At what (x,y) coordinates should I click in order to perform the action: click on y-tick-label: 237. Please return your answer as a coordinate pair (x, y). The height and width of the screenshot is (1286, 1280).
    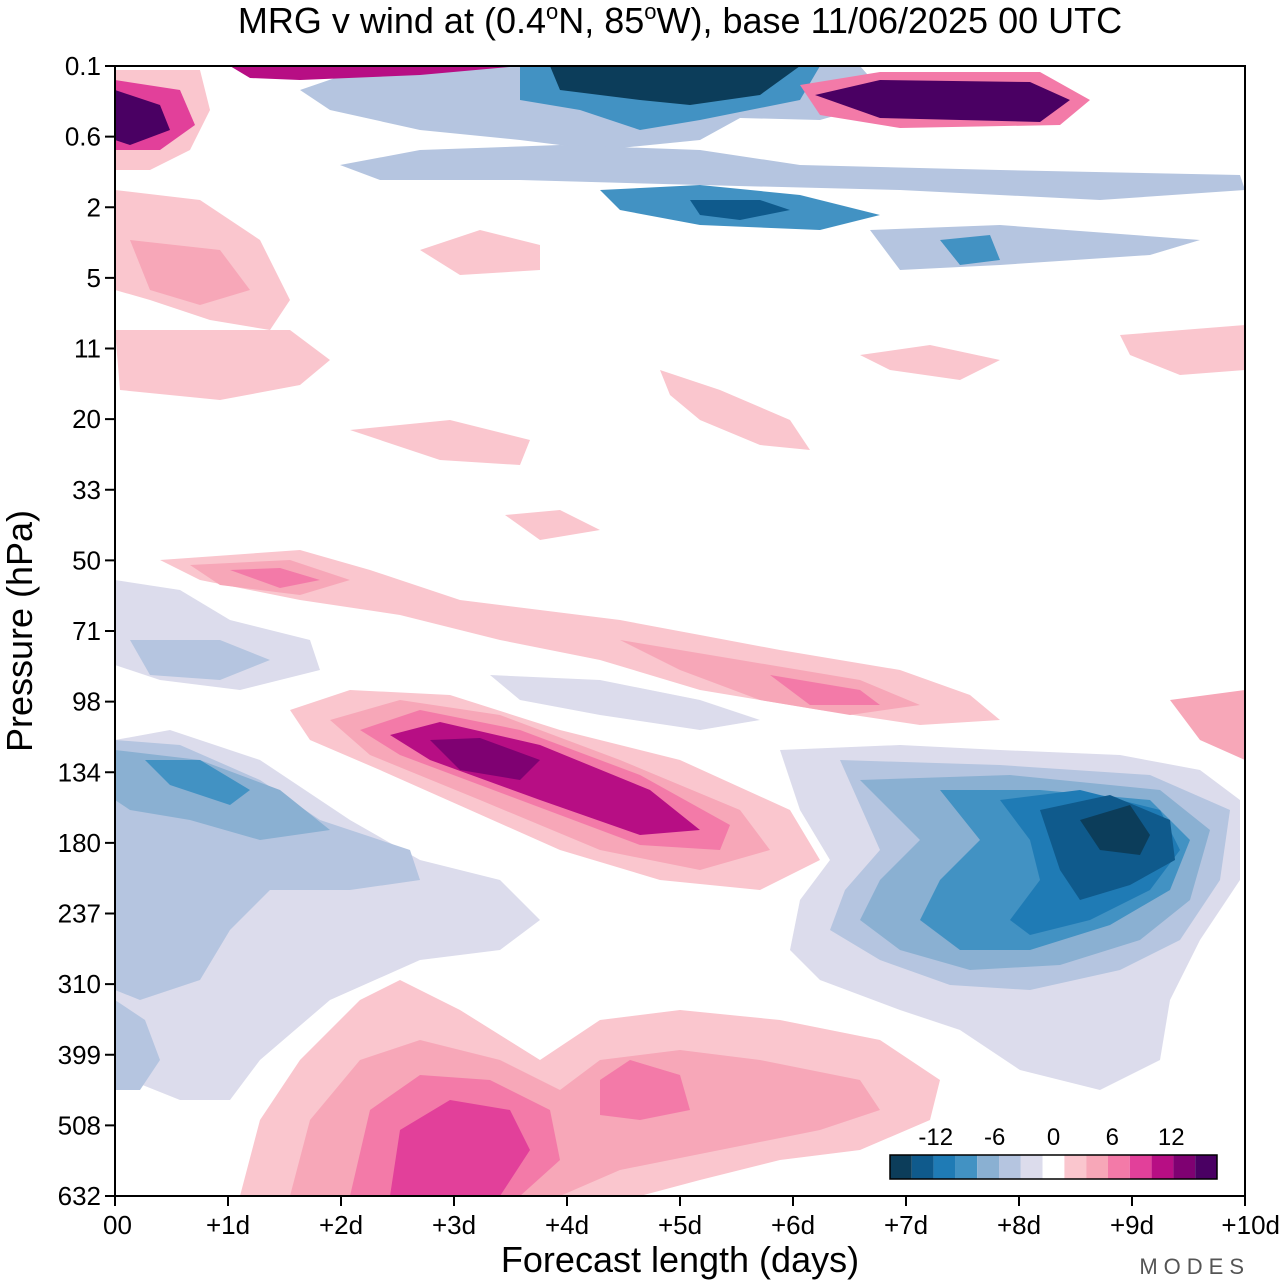
    Looking at the image, I should click on (79, 914).